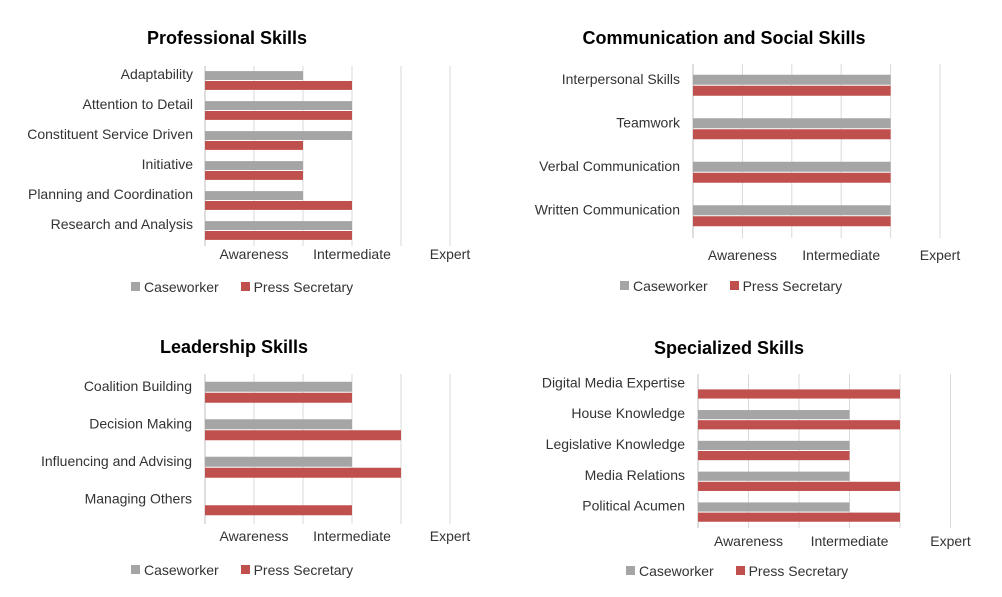 The image size is (1002, 597). I want to click on category-label: Adaptability, so click(157, 74).